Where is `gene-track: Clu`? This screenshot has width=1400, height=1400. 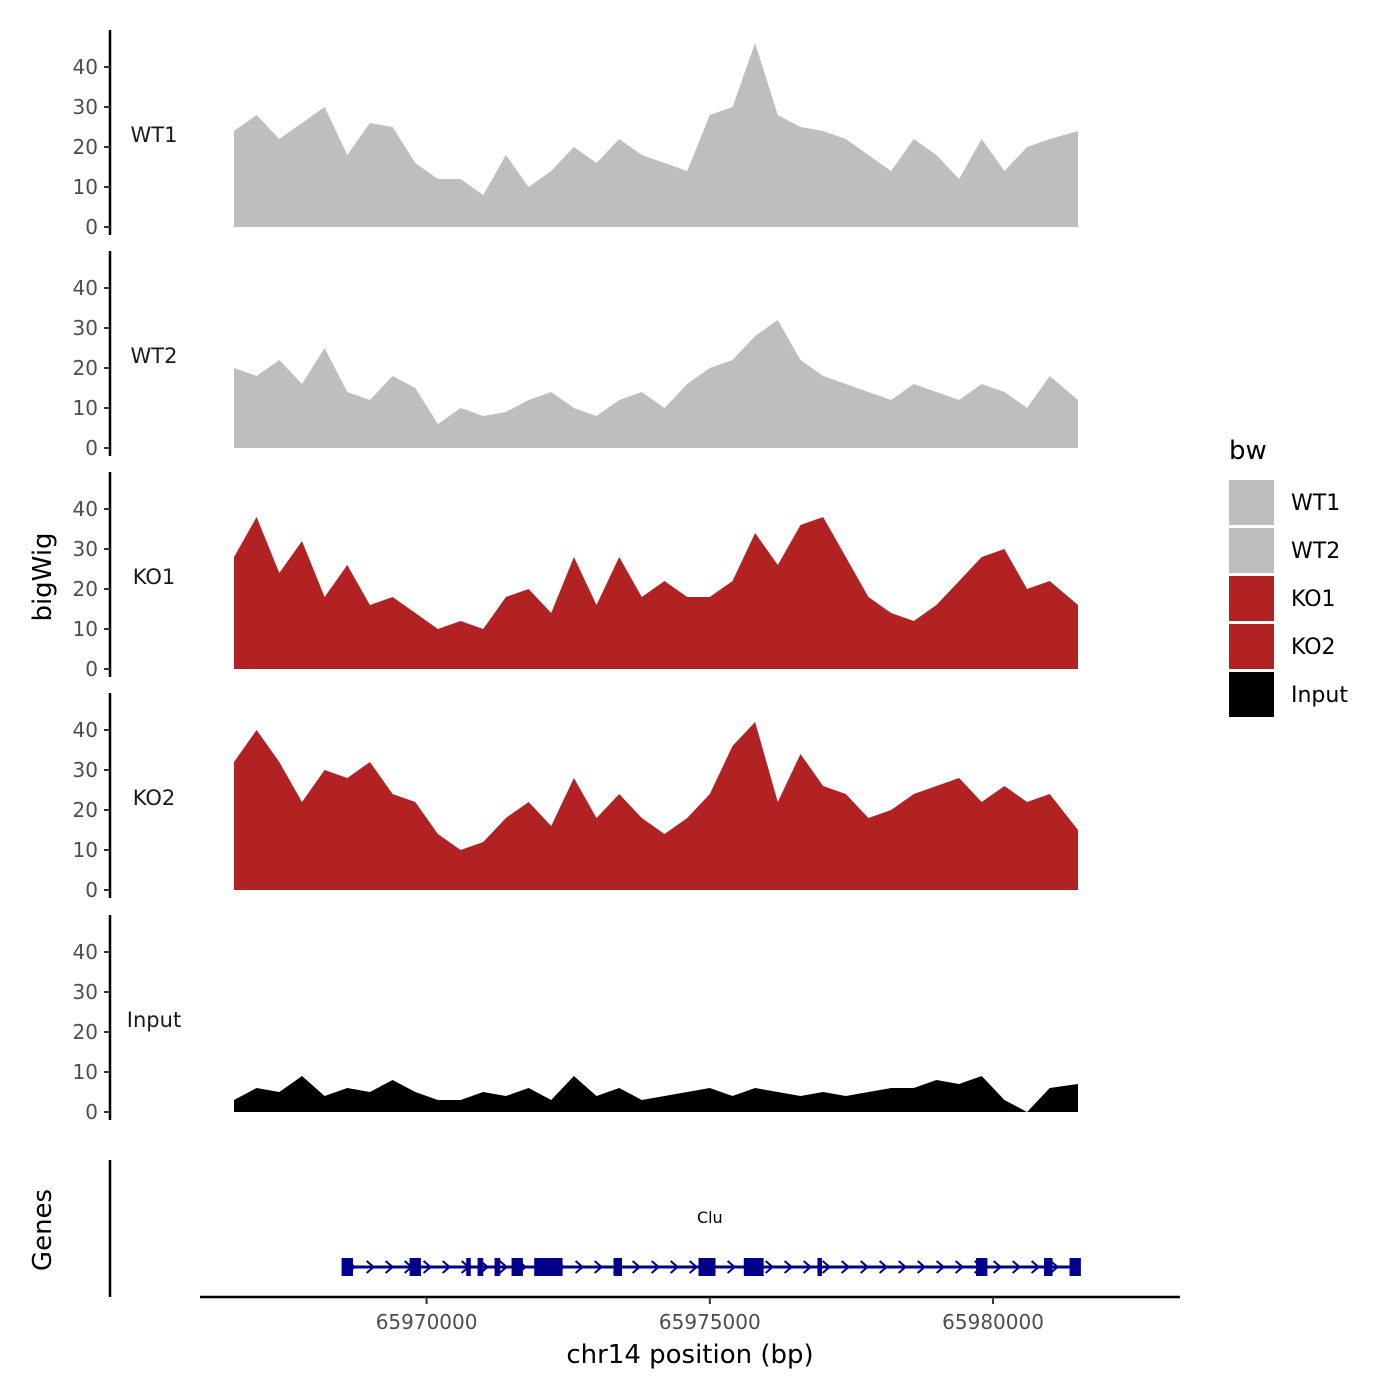 gene-track: Clu is located at coordinates (594, 1228).